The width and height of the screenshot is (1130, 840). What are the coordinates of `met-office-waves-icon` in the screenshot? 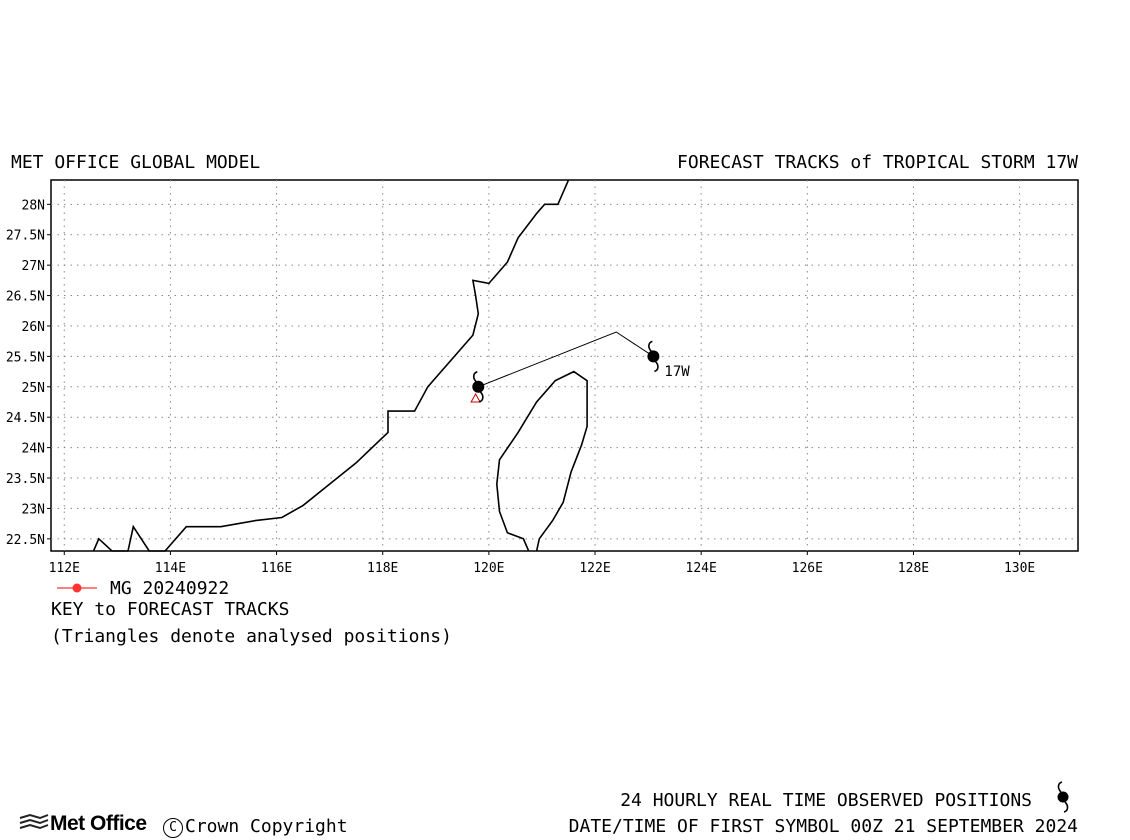 It's located at (34, 821).